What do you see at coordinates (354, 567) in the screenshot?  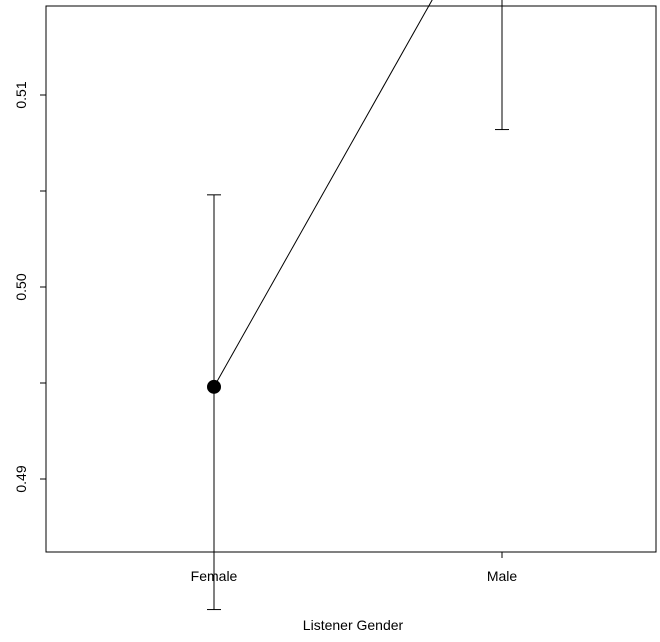 I see `x-axis: Female Male` at bounding box center [354, 567].